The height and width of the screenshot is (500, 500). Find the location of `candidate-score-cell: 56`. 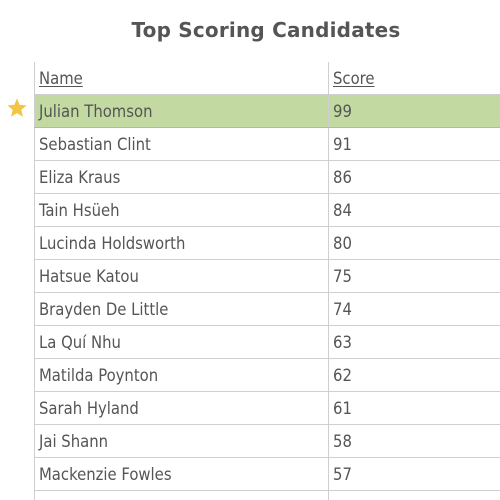

candidate-score-cell: 56 is located at coordinates (414, 495).